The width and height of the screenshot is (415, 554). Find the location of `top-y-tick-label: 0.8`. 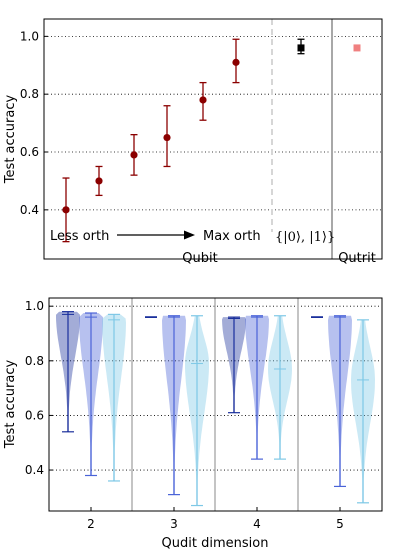

top-y-tick-label: 0.8 is located at coordinates (29, 94).